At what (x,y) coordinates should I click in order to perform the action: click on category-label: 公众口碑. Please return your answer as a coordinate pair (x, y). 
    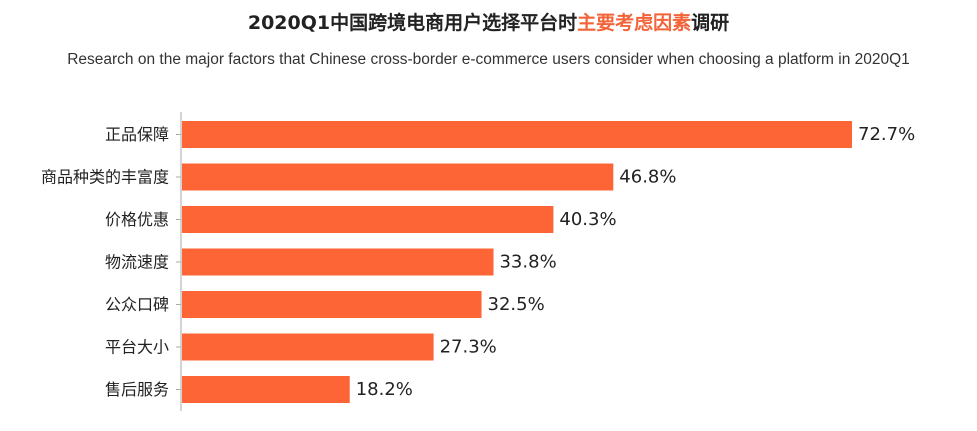
    Looking at the image, I should click on (137, 304).